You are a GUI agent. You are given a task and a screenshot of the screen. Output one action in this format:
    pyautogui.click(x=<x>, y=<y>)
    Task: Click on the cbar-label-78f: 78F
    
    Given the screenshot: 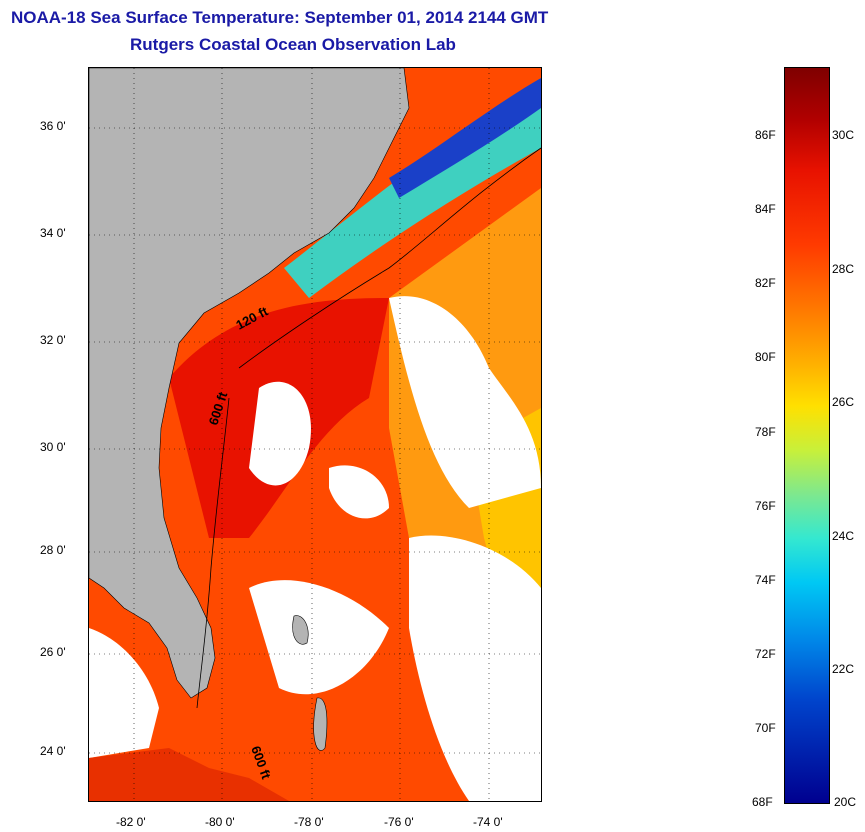 What is the action you would take?
    pyautogui.click(x=765, y=432)
    